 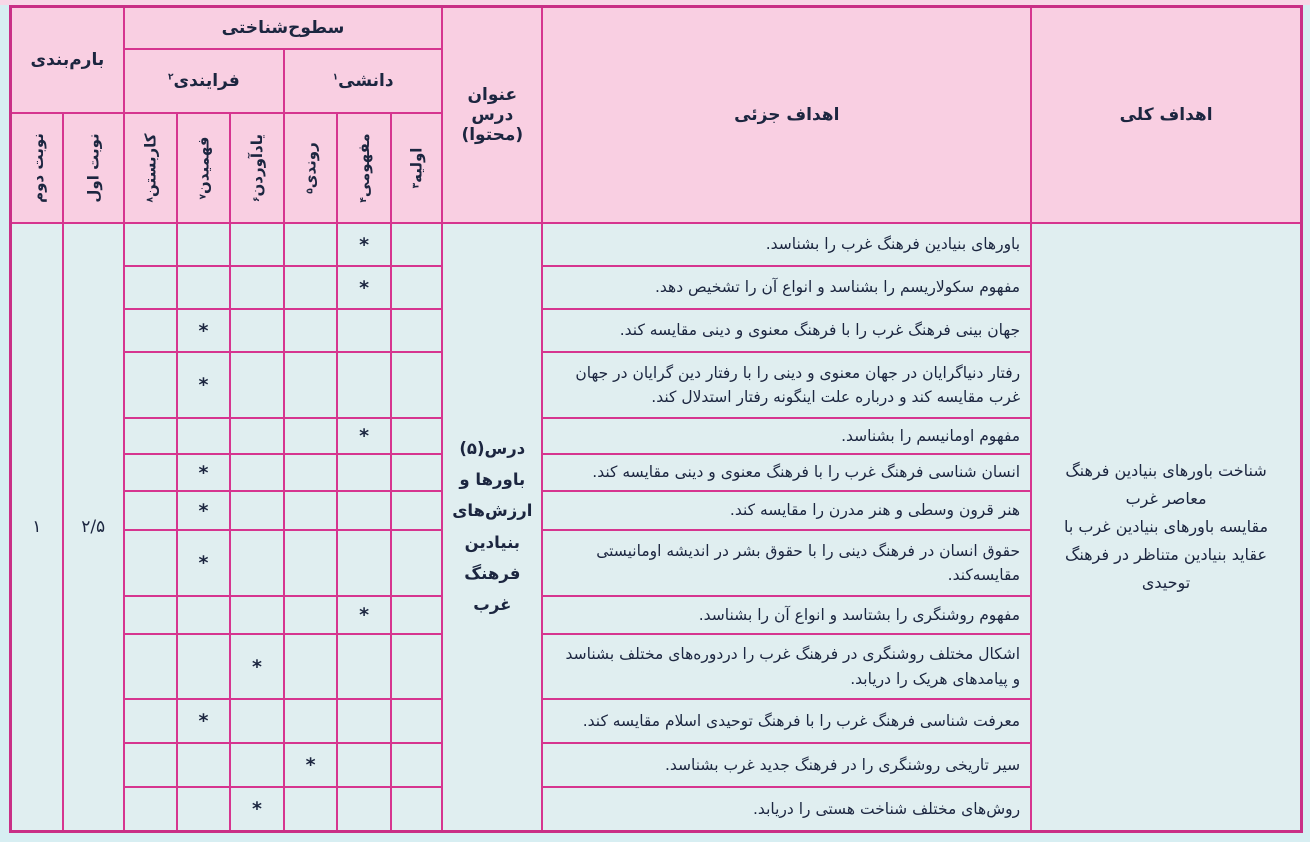 I want to click on process-group-sup: ۲, so click(x=171, y=77).